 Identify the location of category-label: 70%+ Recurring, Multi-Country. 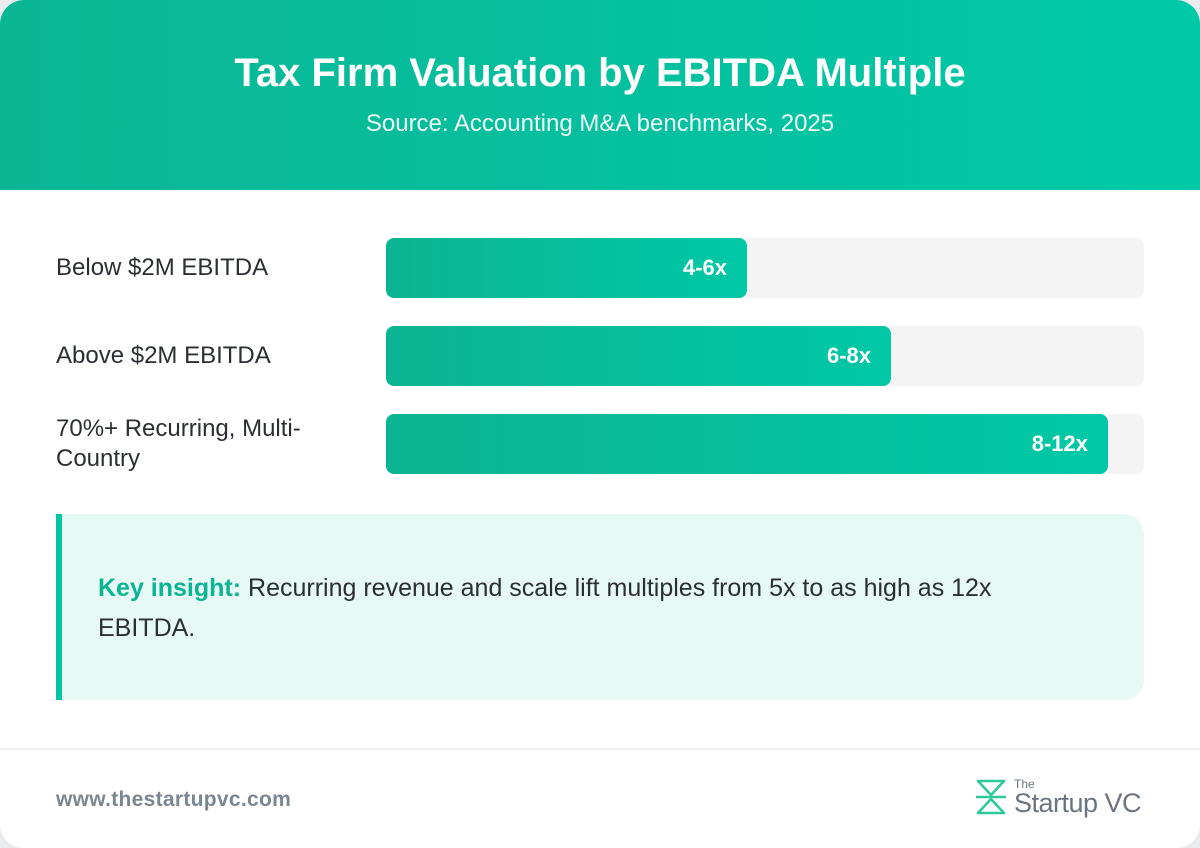
(178, 443).